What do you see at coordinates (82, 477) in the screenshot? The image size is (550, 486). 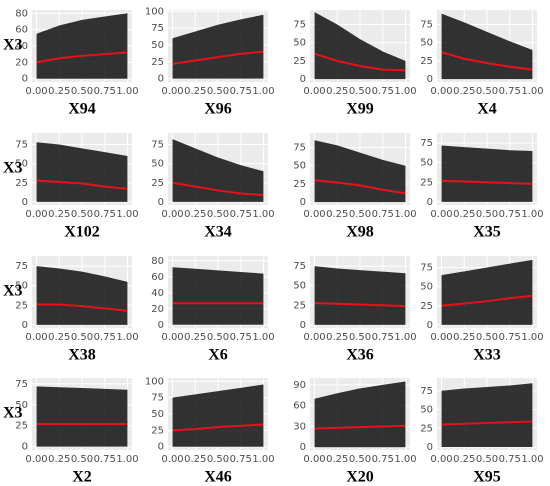 I see `x-axis-label: X2` at bounding box center [82, 477].